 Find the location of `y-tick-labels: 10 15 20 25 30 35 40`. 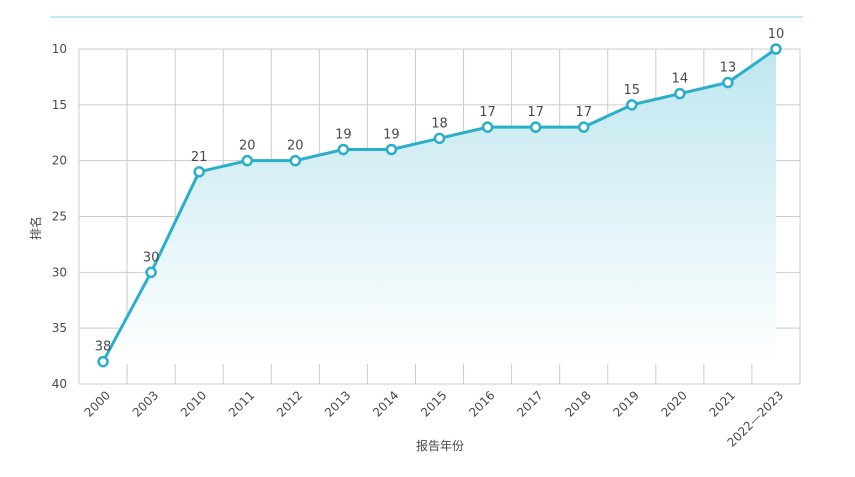

y-tick-labels: 10 15 20 25 30 35 40 is located at coordinates (59, 216).